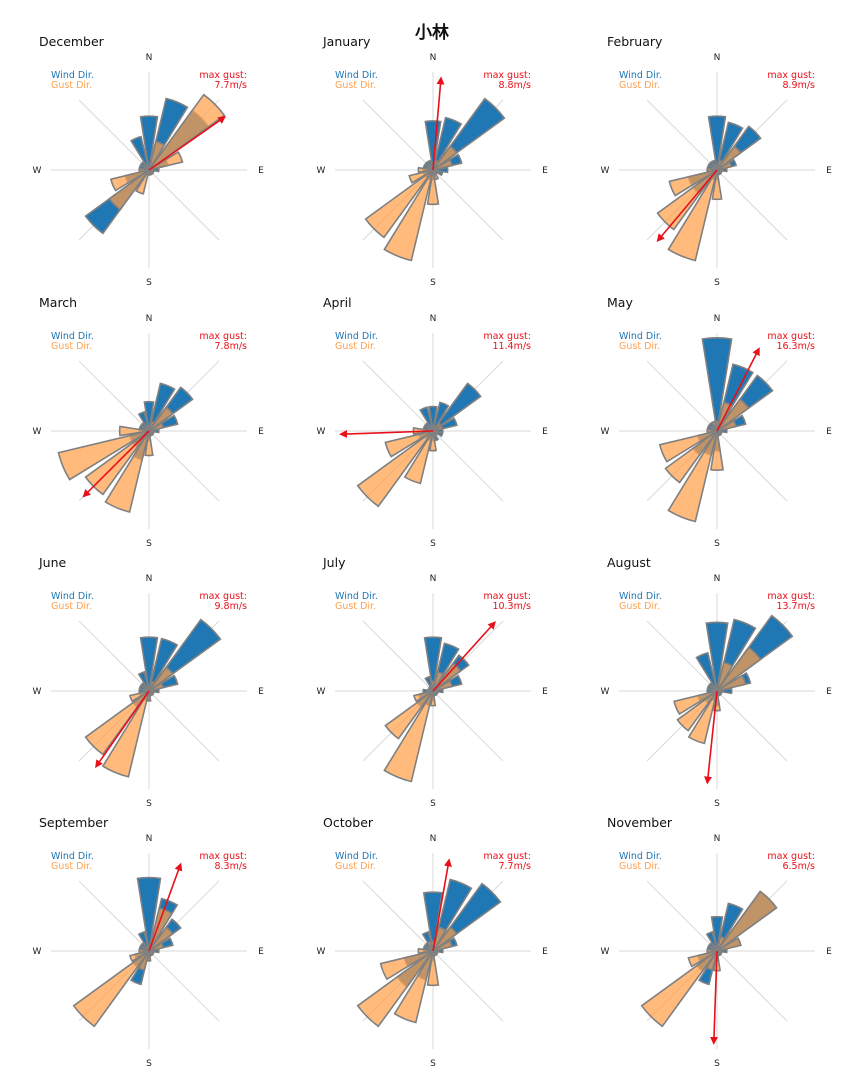 This screenshot has height=1080, width=864. Describe the element at coordinates (511, 606) in the screenshot. I see `max-gust-value: 10.3m/s` at that location.